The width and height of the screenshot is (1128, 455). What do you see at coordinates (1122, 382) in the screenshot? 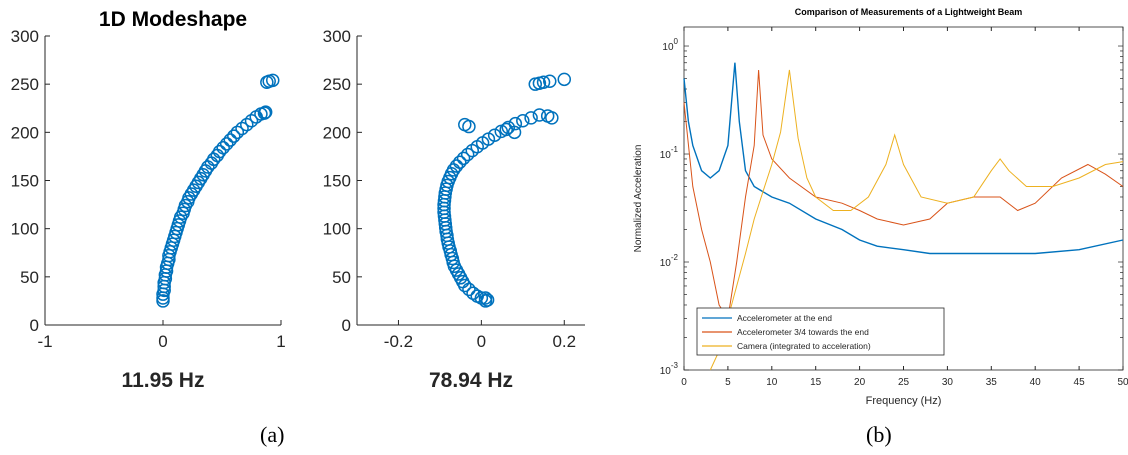
I see `x-tick-label: 50` at bounding box center [1122, 382].